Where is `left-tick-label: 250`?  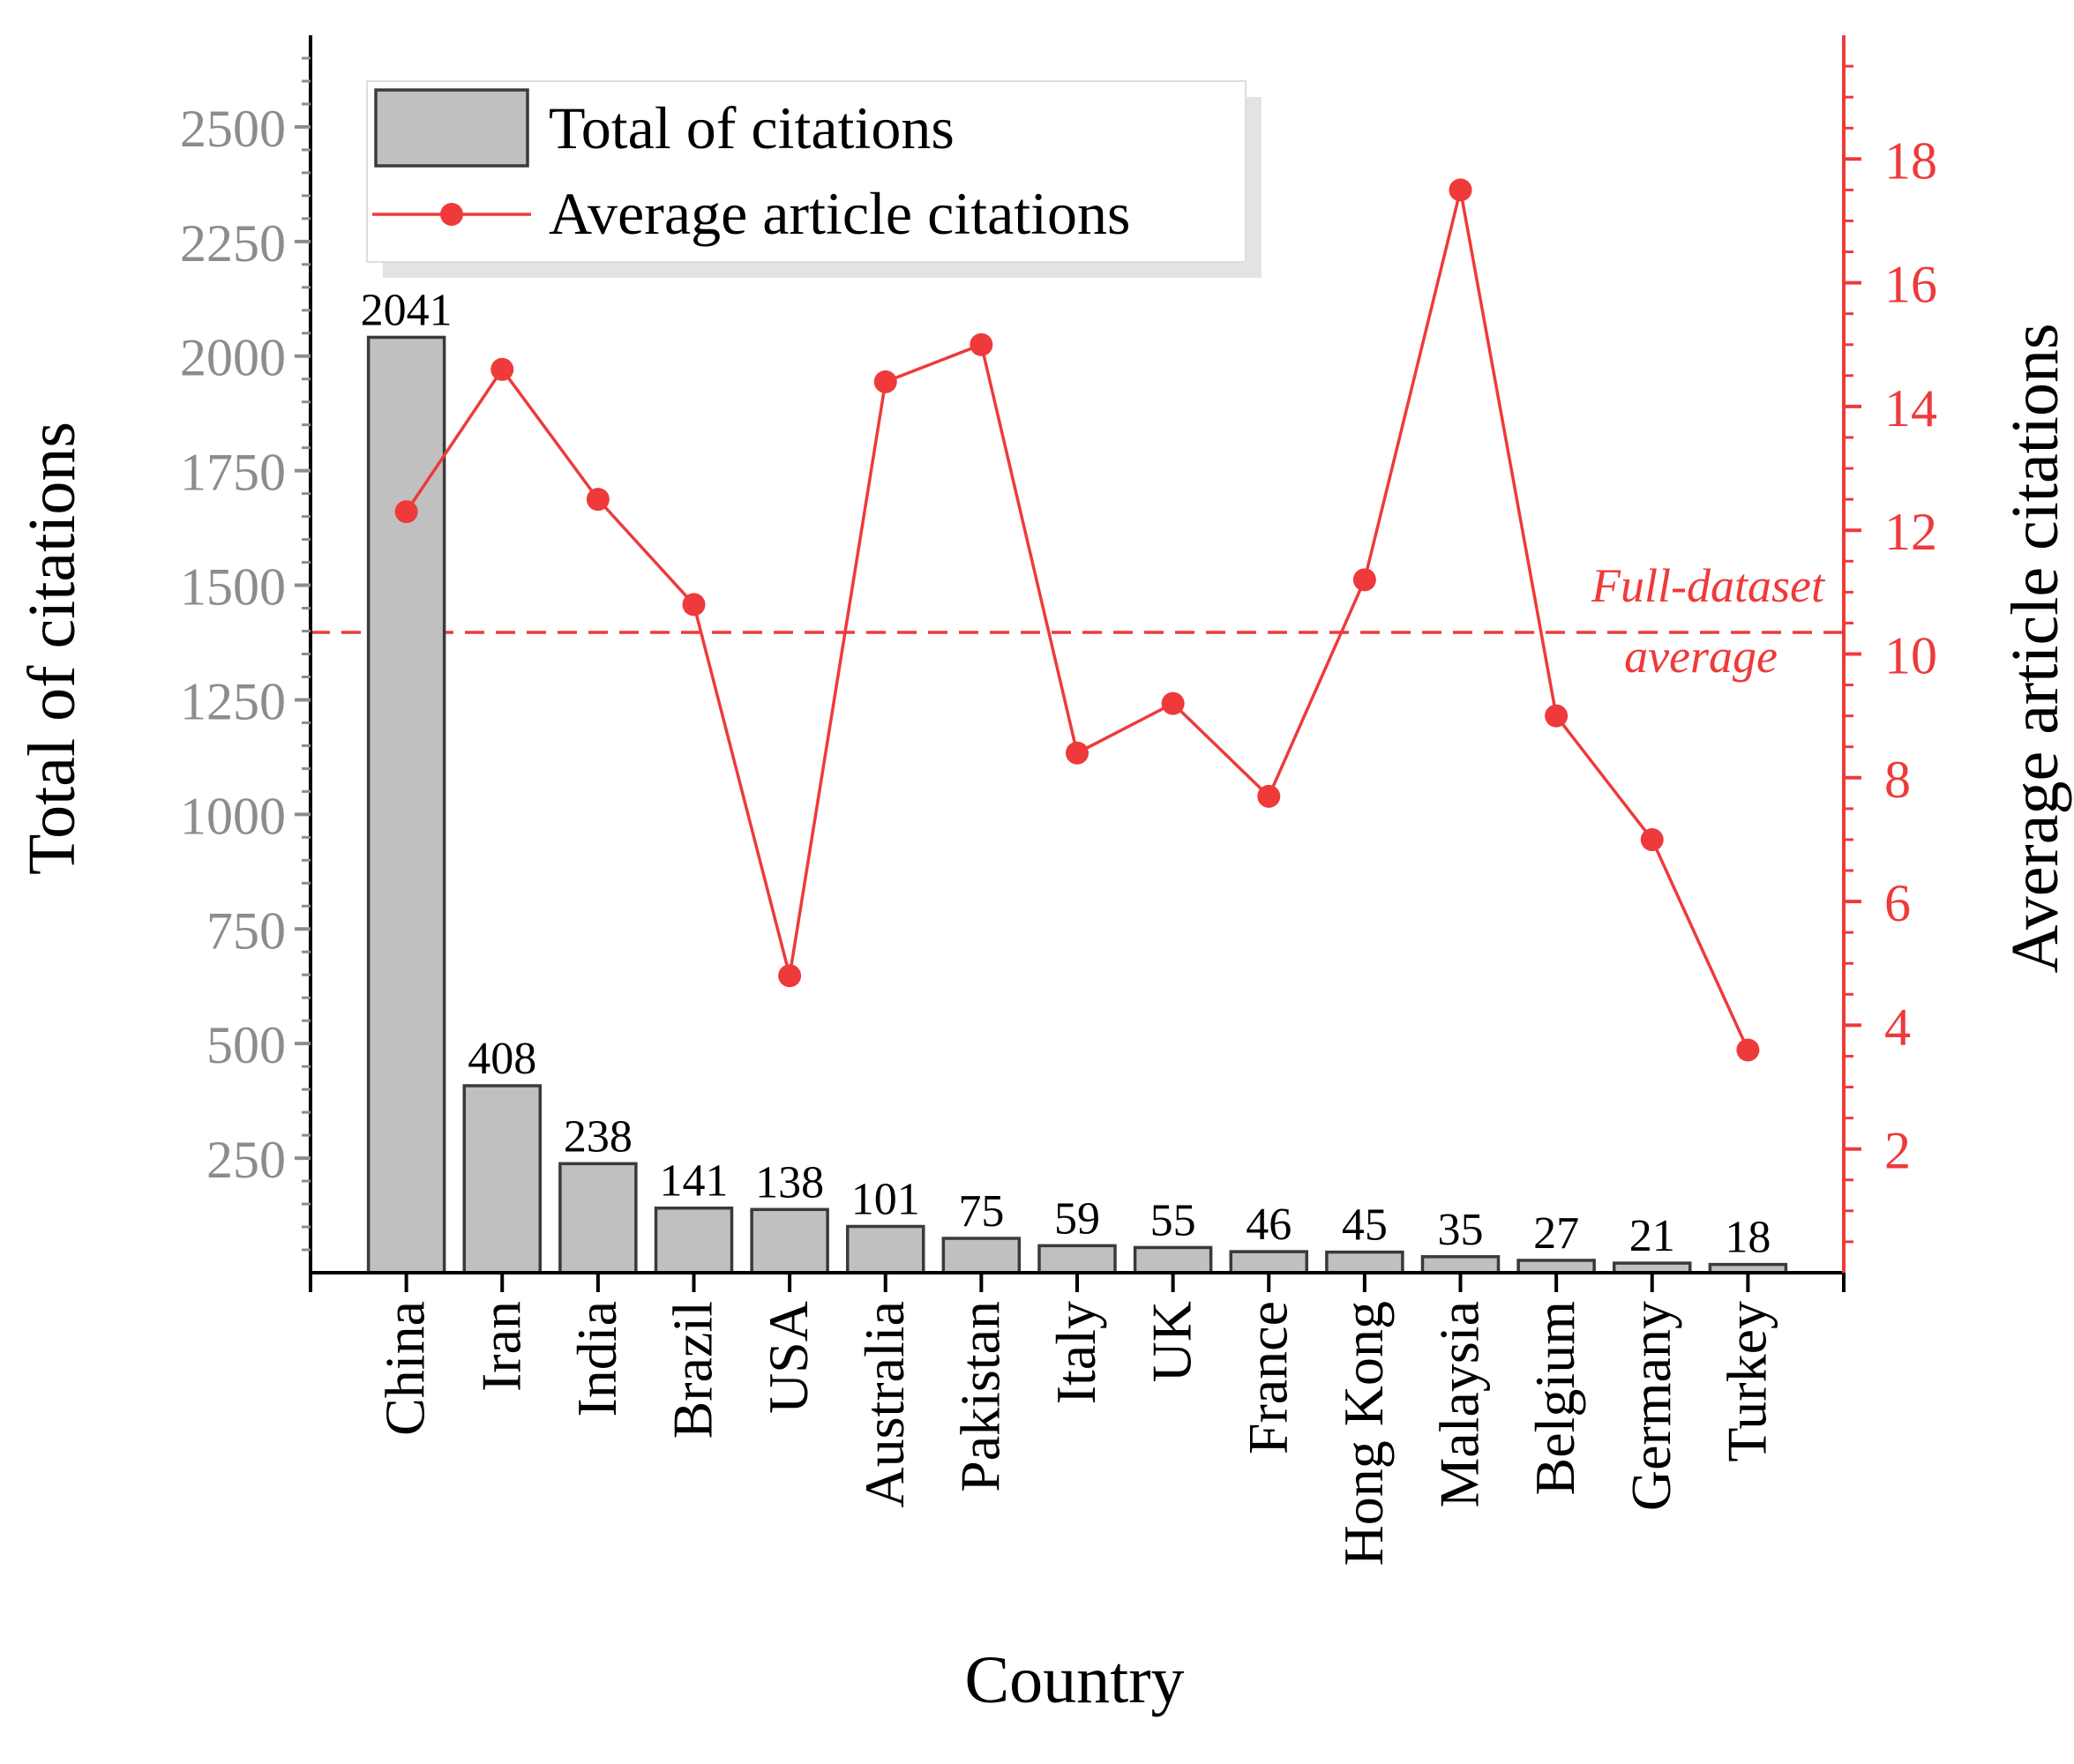
left-tick-label: 250 is located at coordinates (246, 1160).